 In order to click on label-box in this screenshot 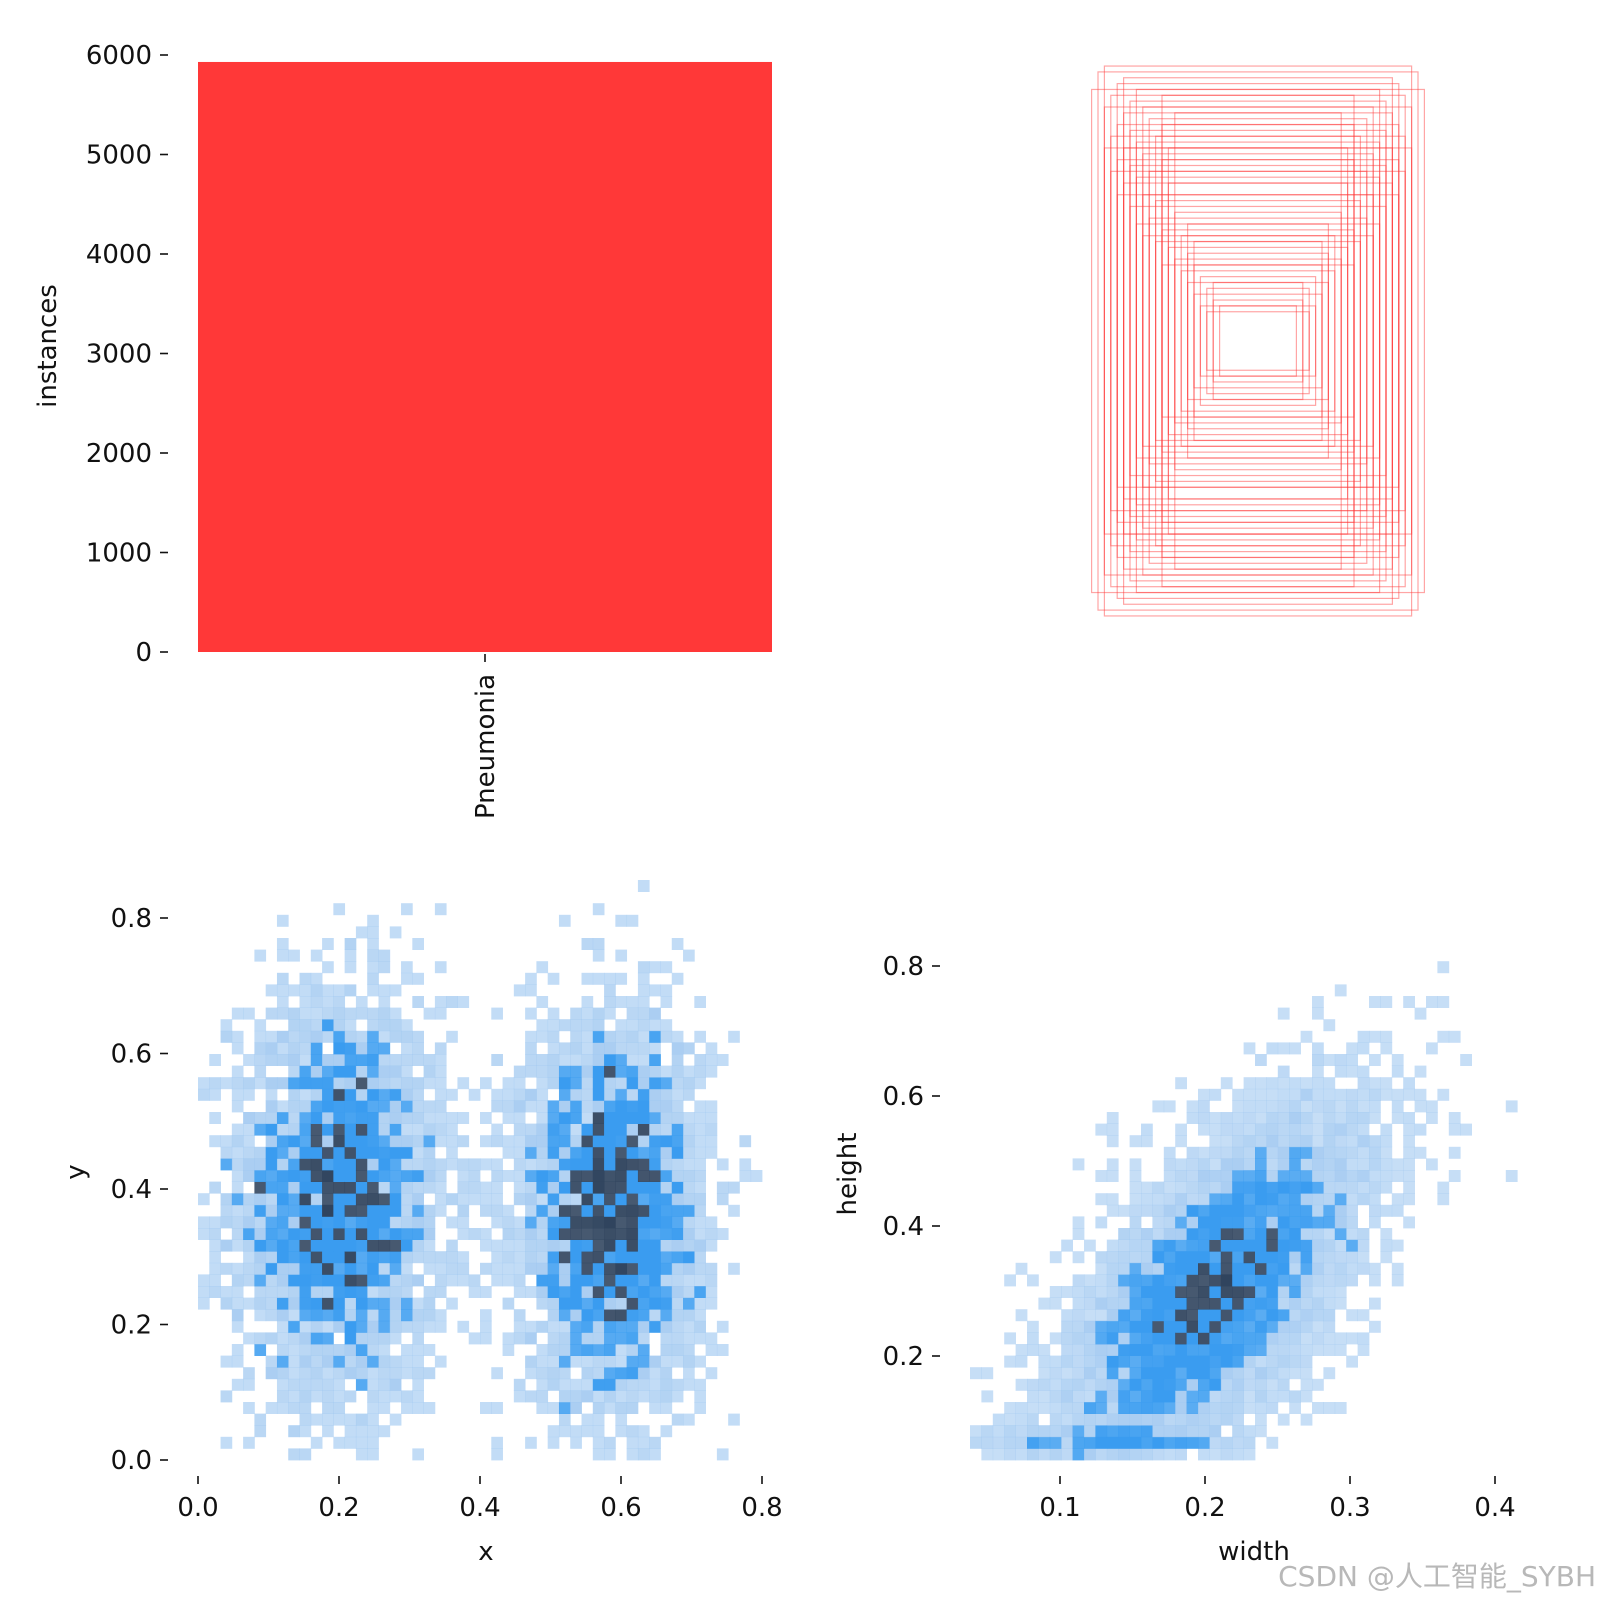, I will do `click(1258, 341)`.